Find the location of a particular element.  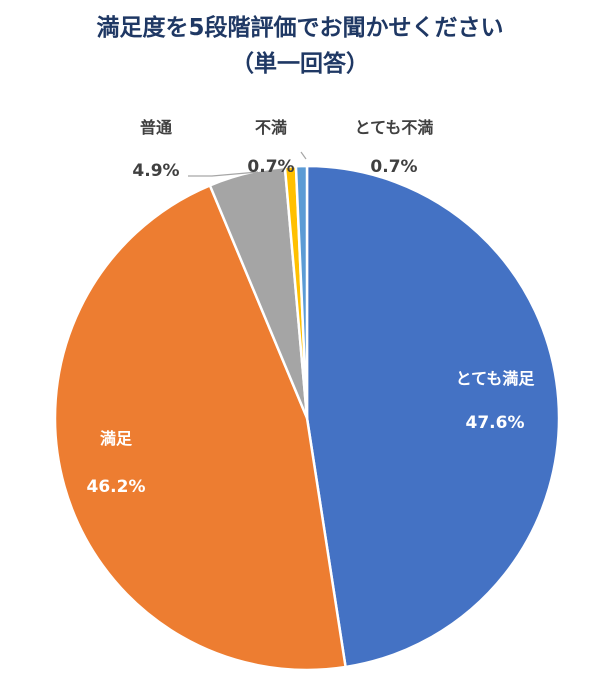

slice-category-label-5: とても不満 is located at coordinates (394, 127).